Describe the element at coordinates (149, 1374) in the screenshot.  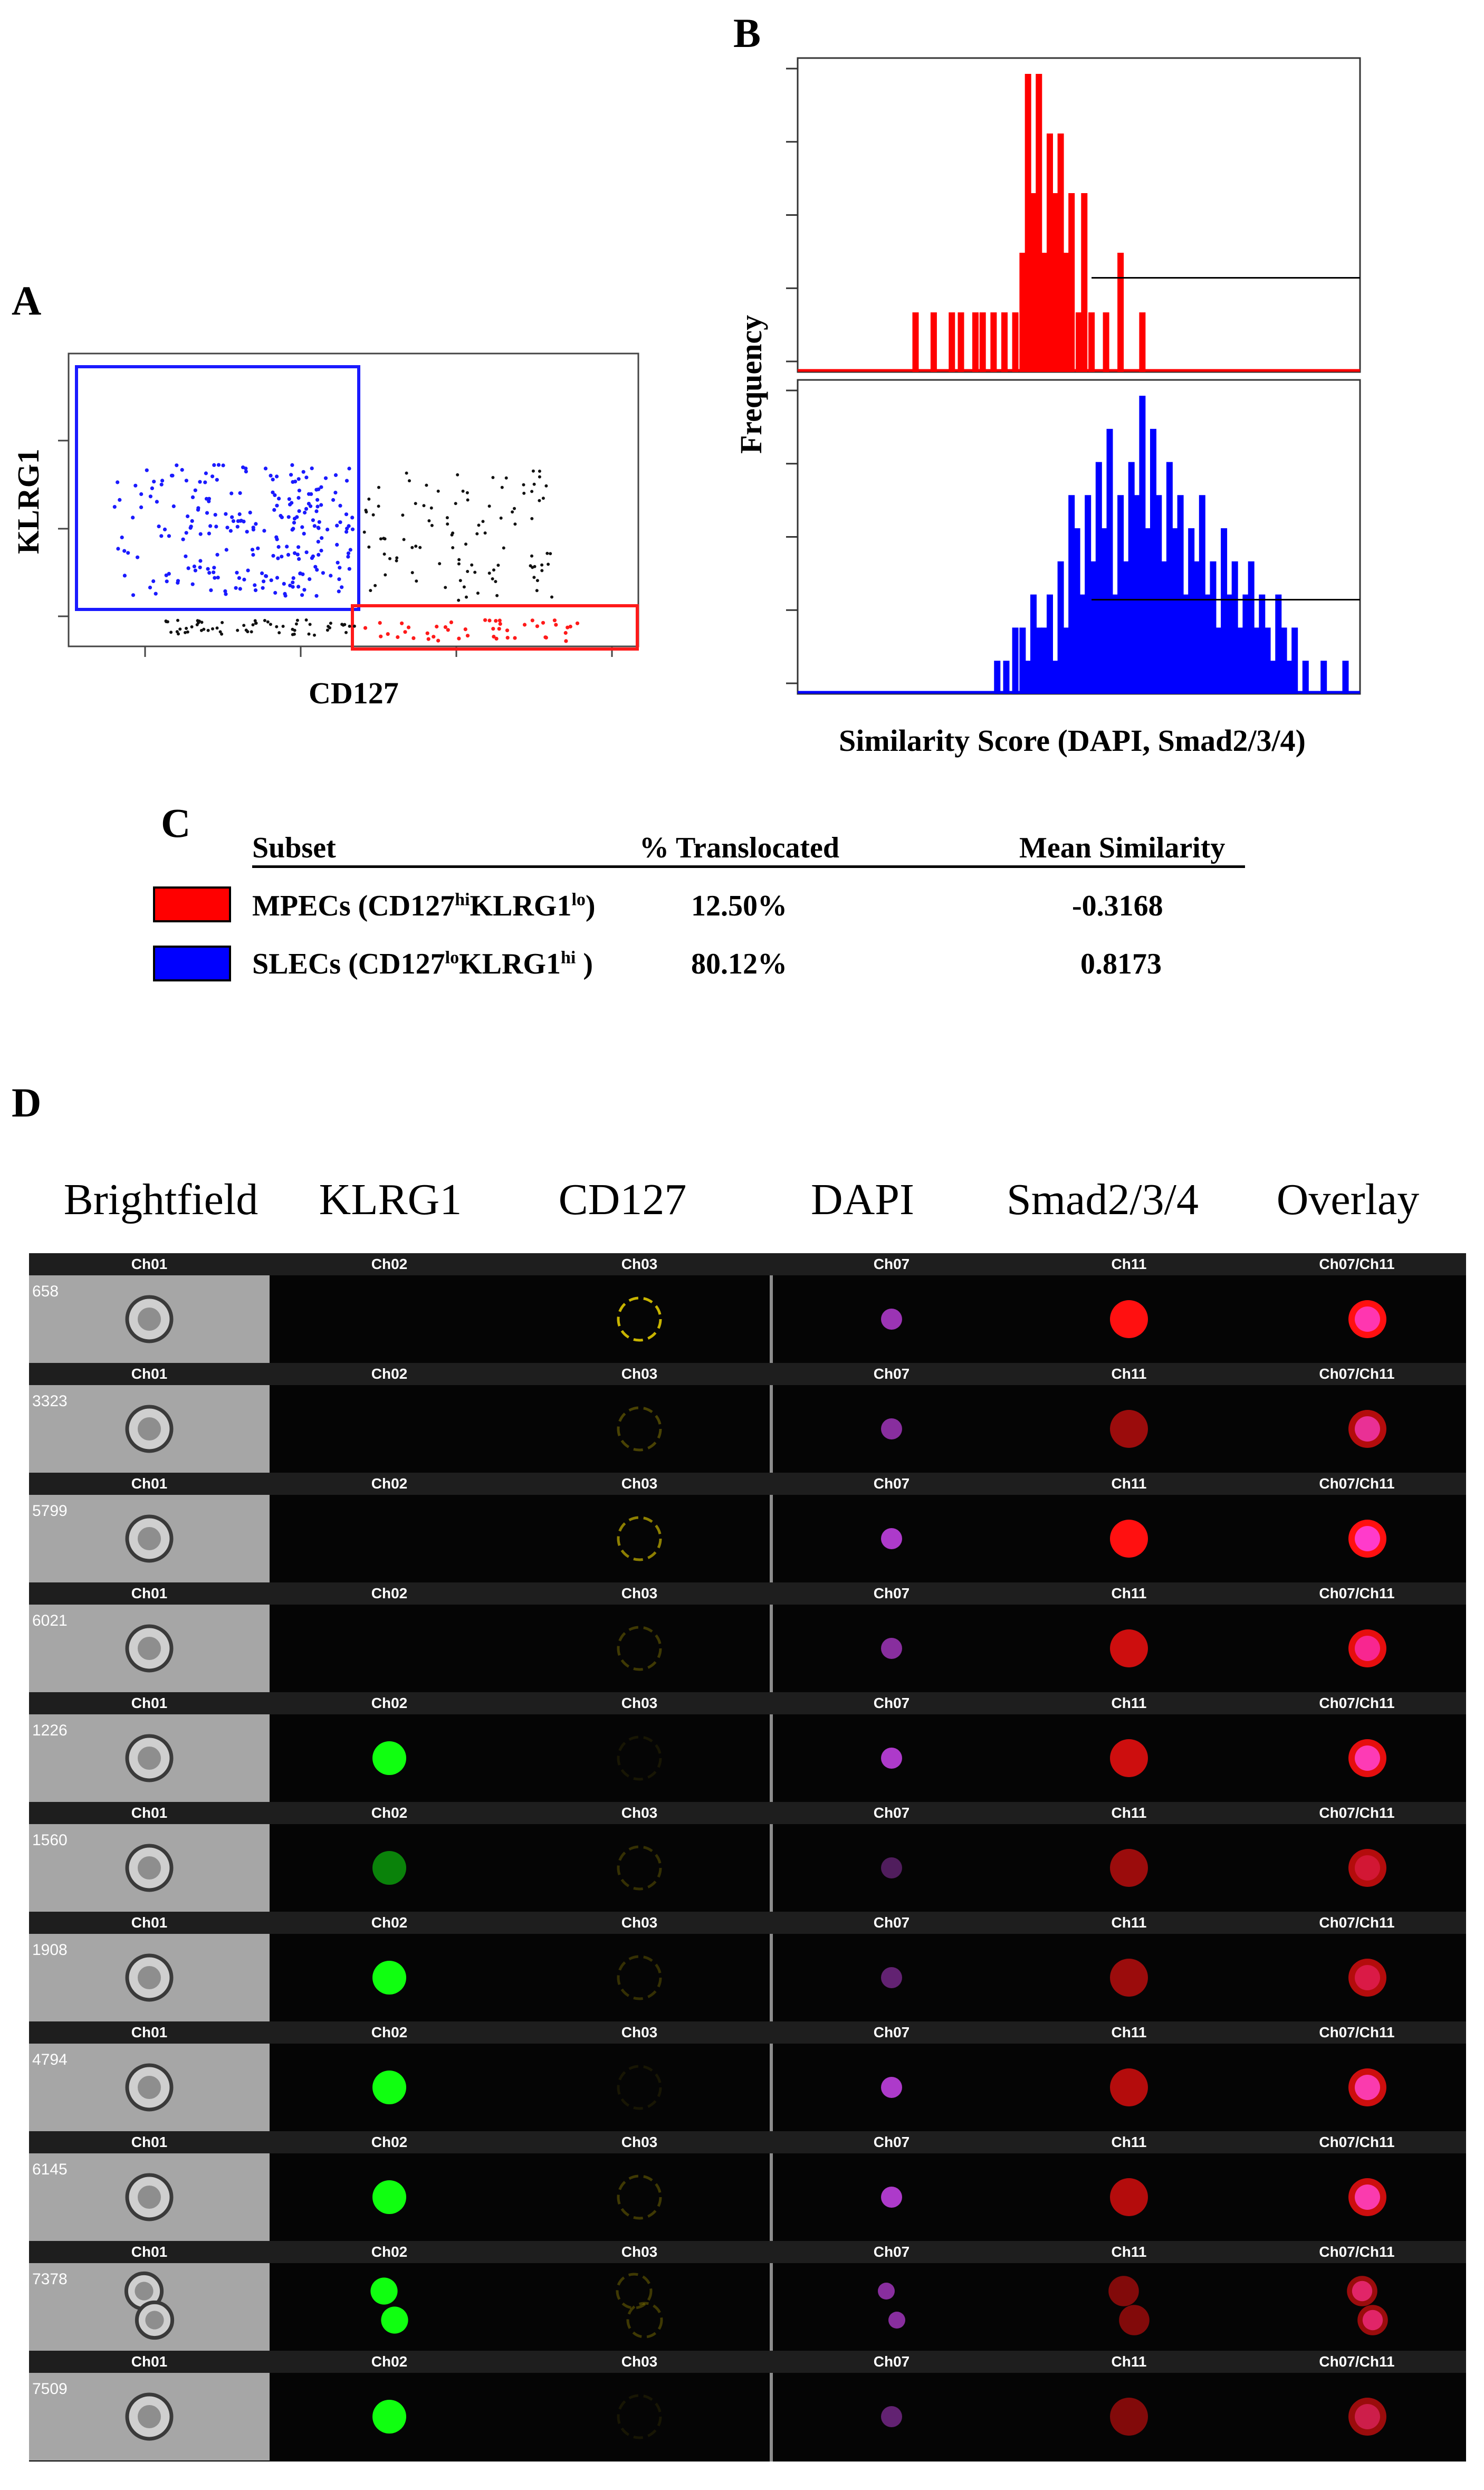
I see `channel-label: Ch01` at that location.